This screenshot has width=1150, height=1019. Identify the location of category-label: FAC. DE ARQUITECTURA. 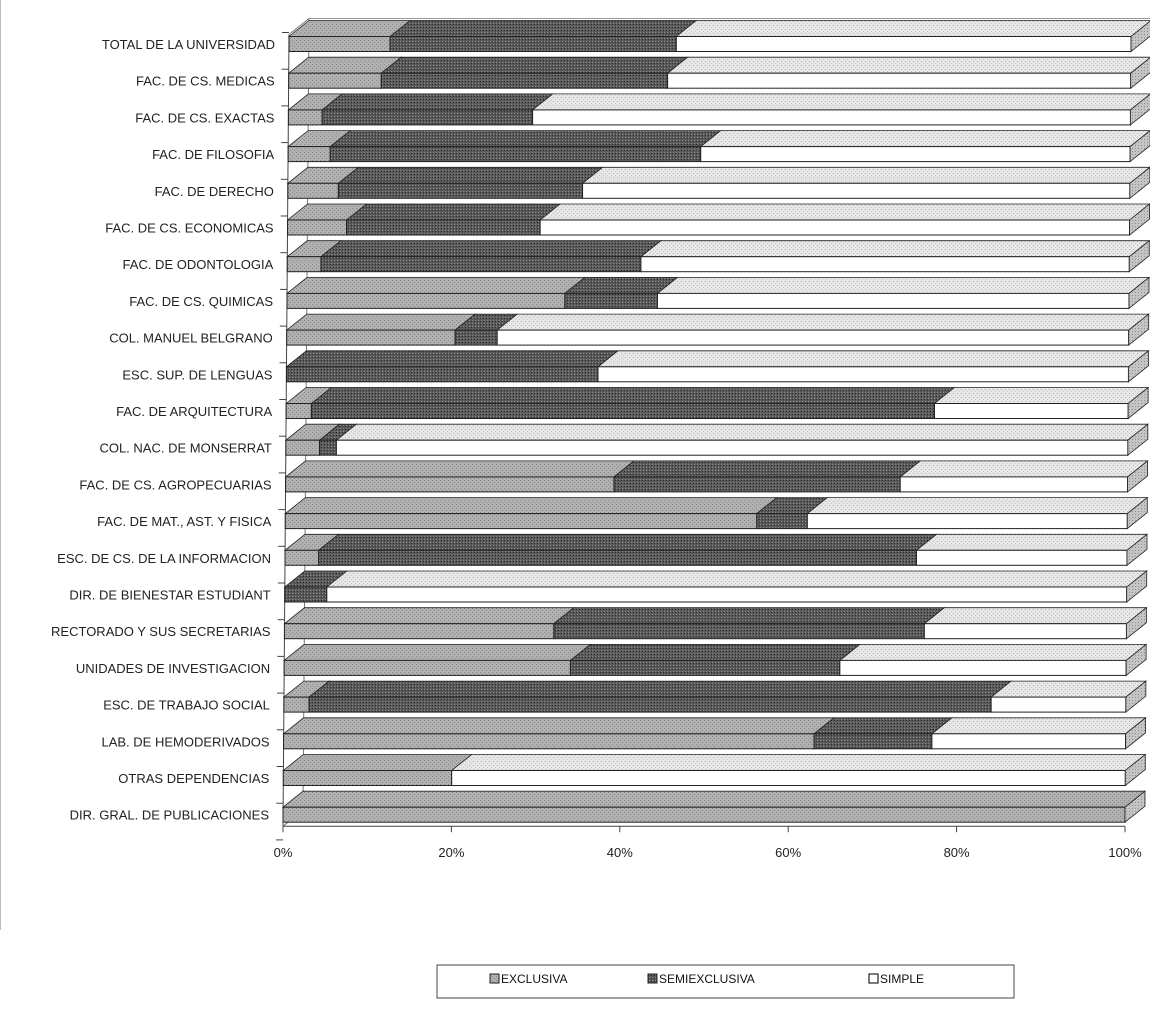
(194, 411).